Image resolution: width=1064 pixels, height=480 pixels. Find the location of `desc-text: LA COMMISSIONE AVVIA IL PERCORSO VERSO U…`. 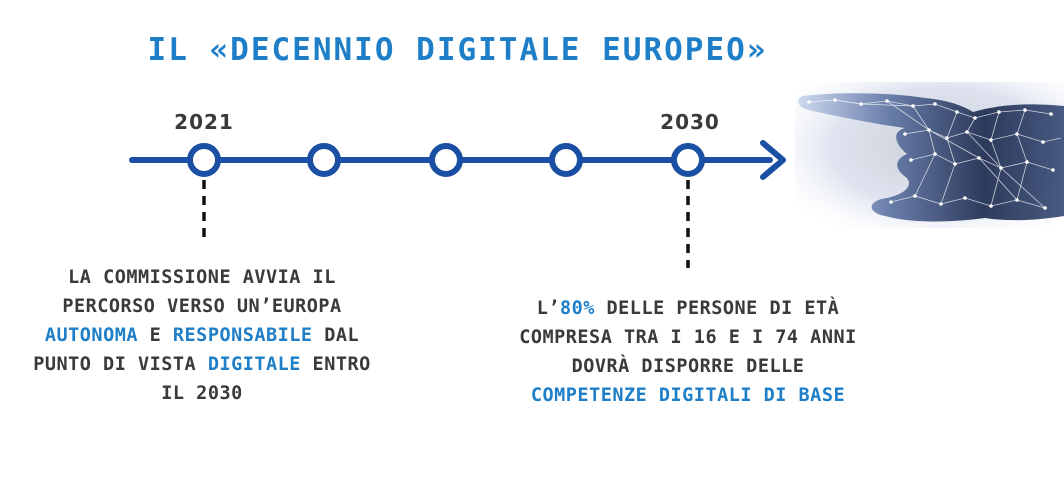

desc-text: LA COMMISSIONE AVVIA IL PERCORSO VERSO U… is located at coordinates (202, 292).